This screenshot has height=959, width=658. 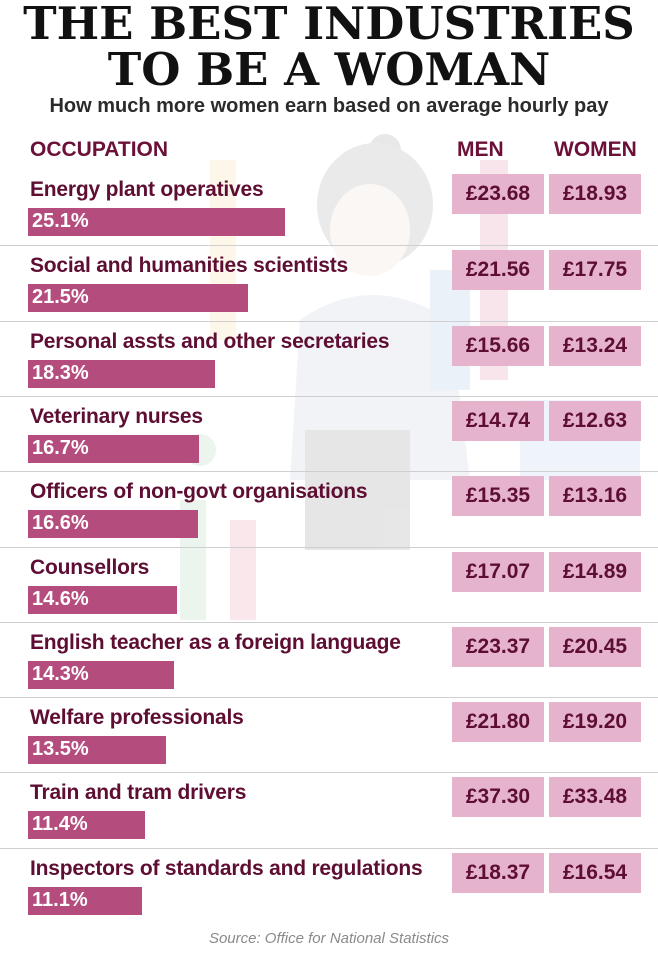 I want to click on pay-gap-percent: 18.3%, so click(x=60, y=372).